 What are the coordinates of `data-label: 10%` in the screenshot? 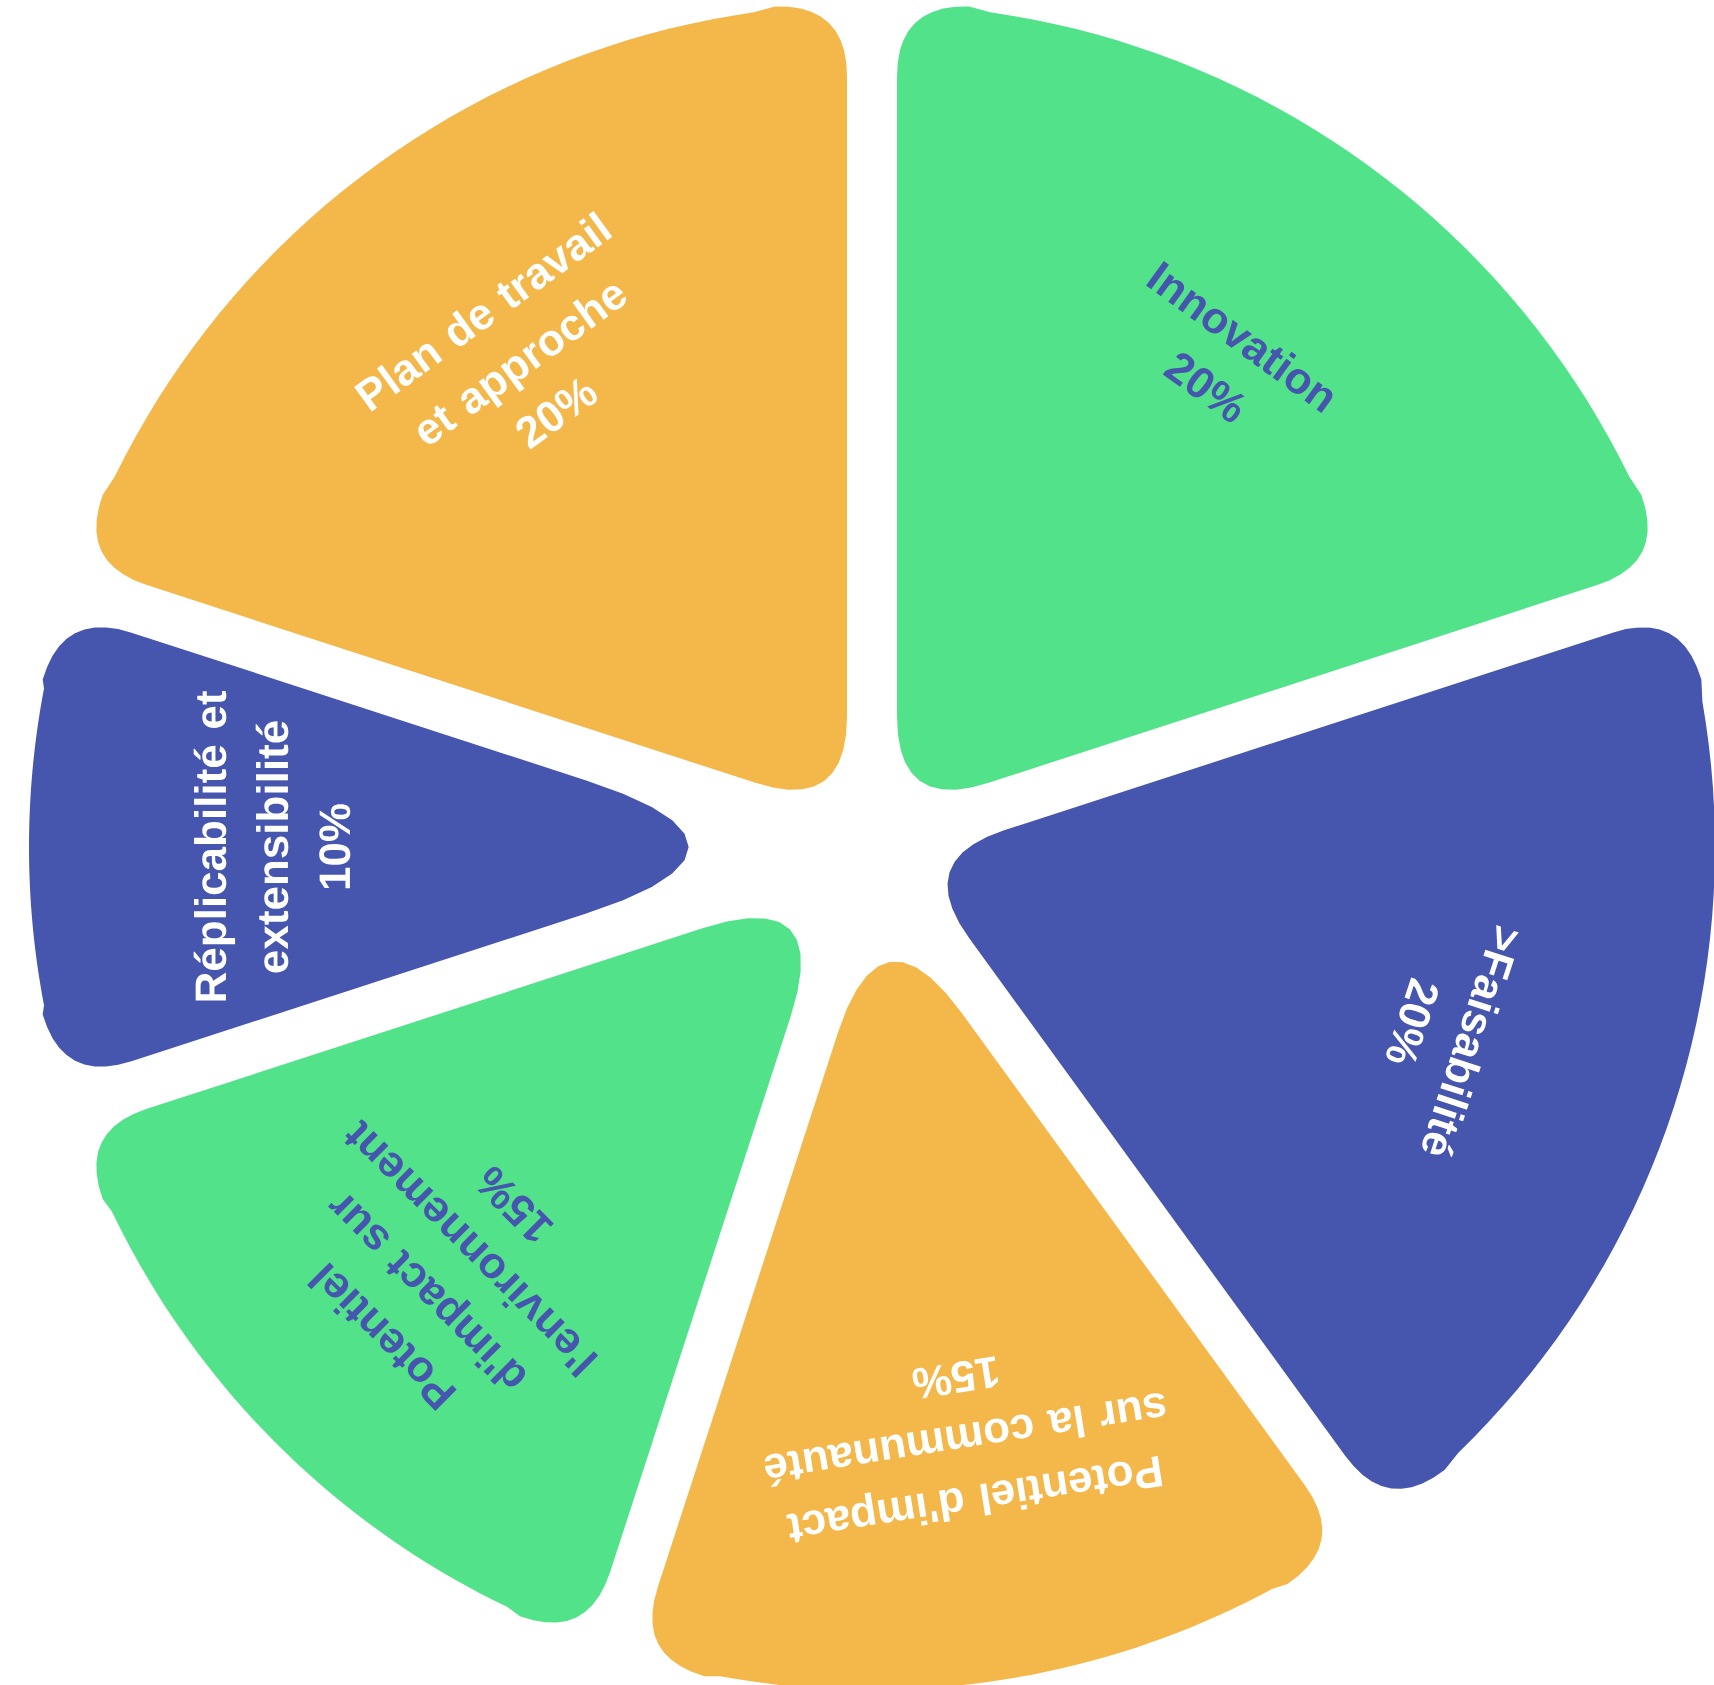 It's located at (335, 846).